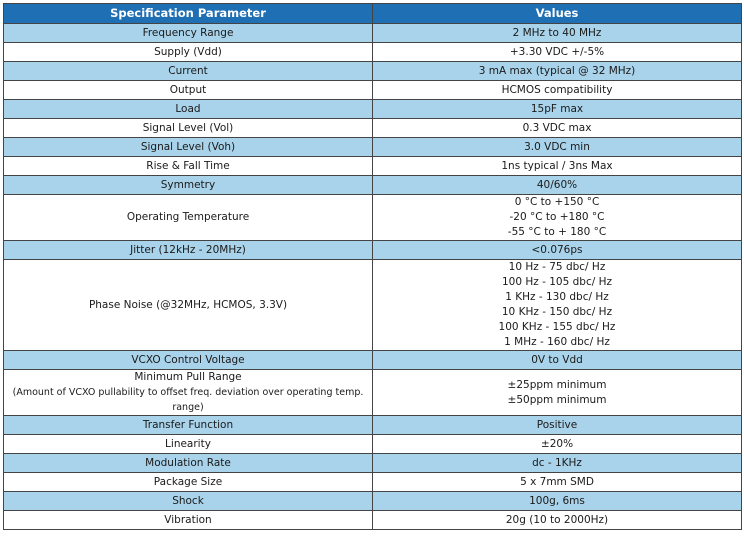  I want to click on parameter-cell: Operating Temperature, so click(188, 217).